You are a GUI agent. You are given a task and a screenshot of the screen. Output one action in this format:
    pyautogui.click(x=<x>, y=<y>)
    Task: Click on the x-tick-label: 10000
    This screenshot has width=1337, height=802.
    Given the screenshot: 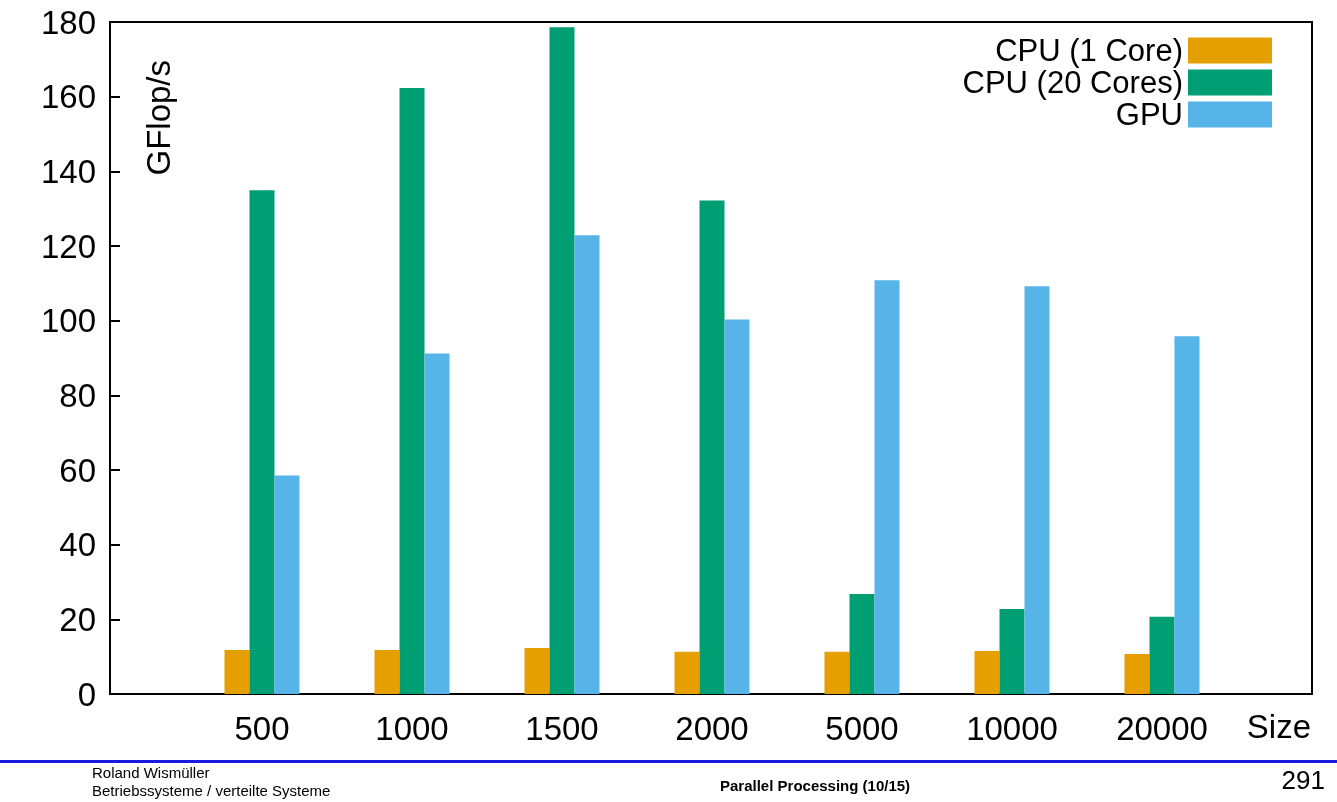 What is the action you would take?
    pyautogui.click(x=1012, y=728)
    